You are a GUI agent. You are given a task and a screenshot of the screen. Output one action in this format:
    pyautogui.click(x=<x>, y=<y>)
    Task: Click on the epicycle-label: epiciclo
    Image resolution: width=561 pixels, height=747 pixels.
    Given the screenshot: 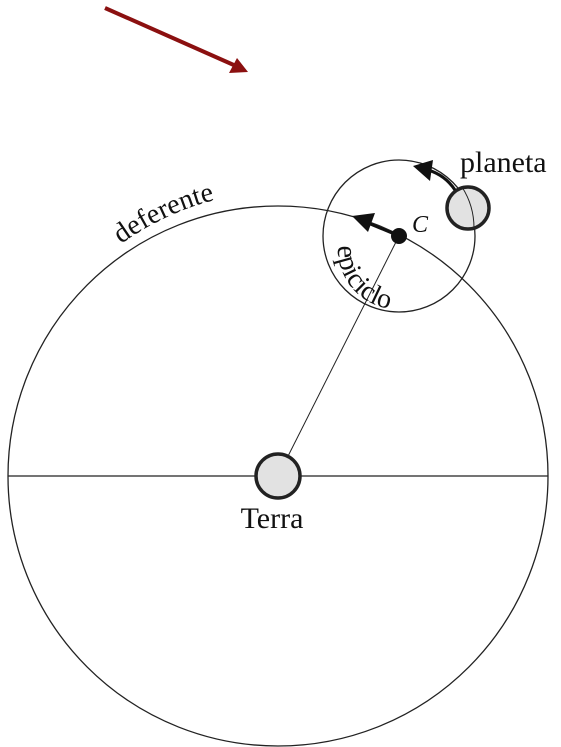 What is the action you would take?
    pyautogui.click(x=363, y=280)
    